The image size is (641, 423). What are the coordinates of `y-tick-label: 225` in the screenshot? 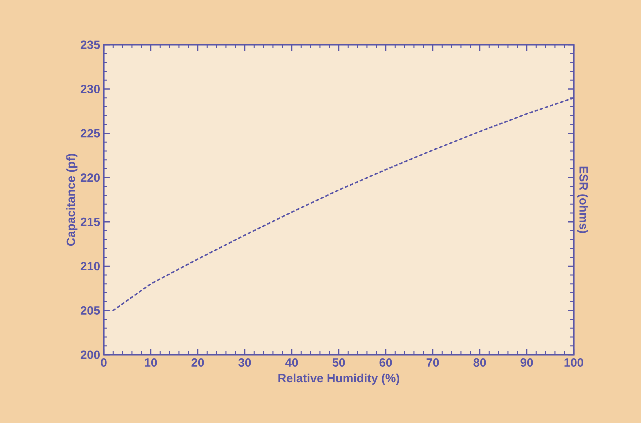 It's located at (90, 133).